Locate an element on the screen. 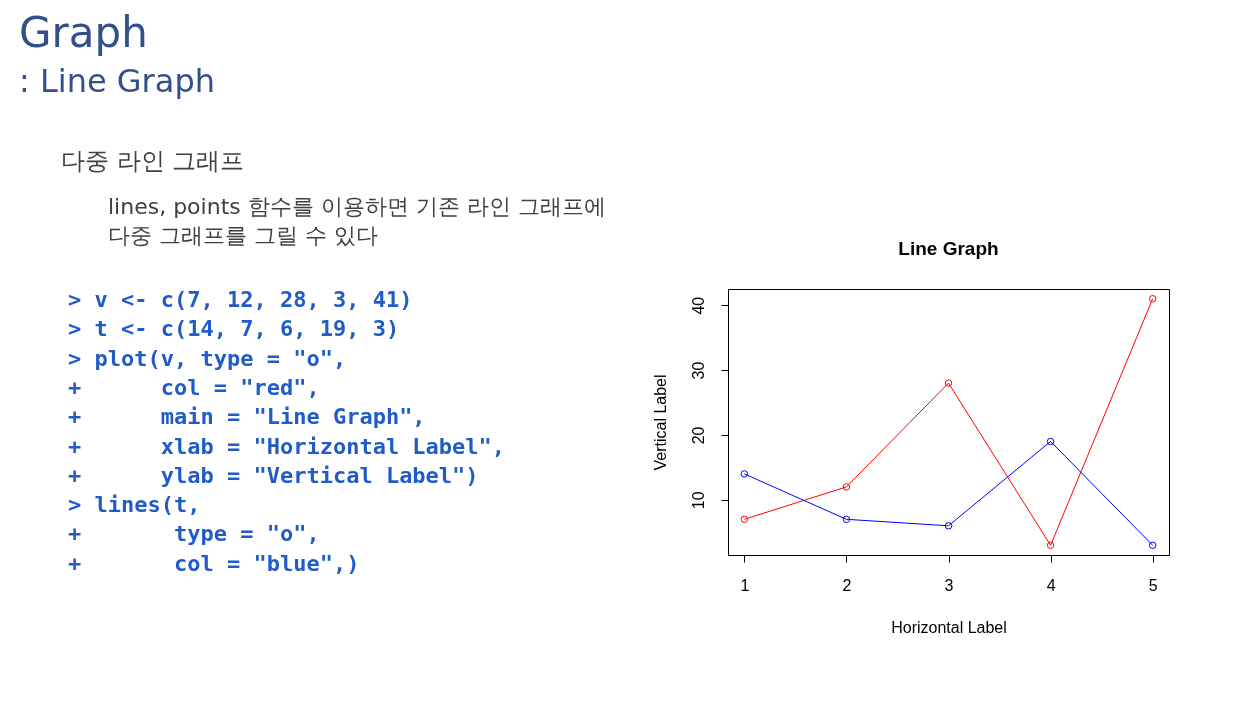  text: + col = "blue",) is located at coordinates (214, 563).